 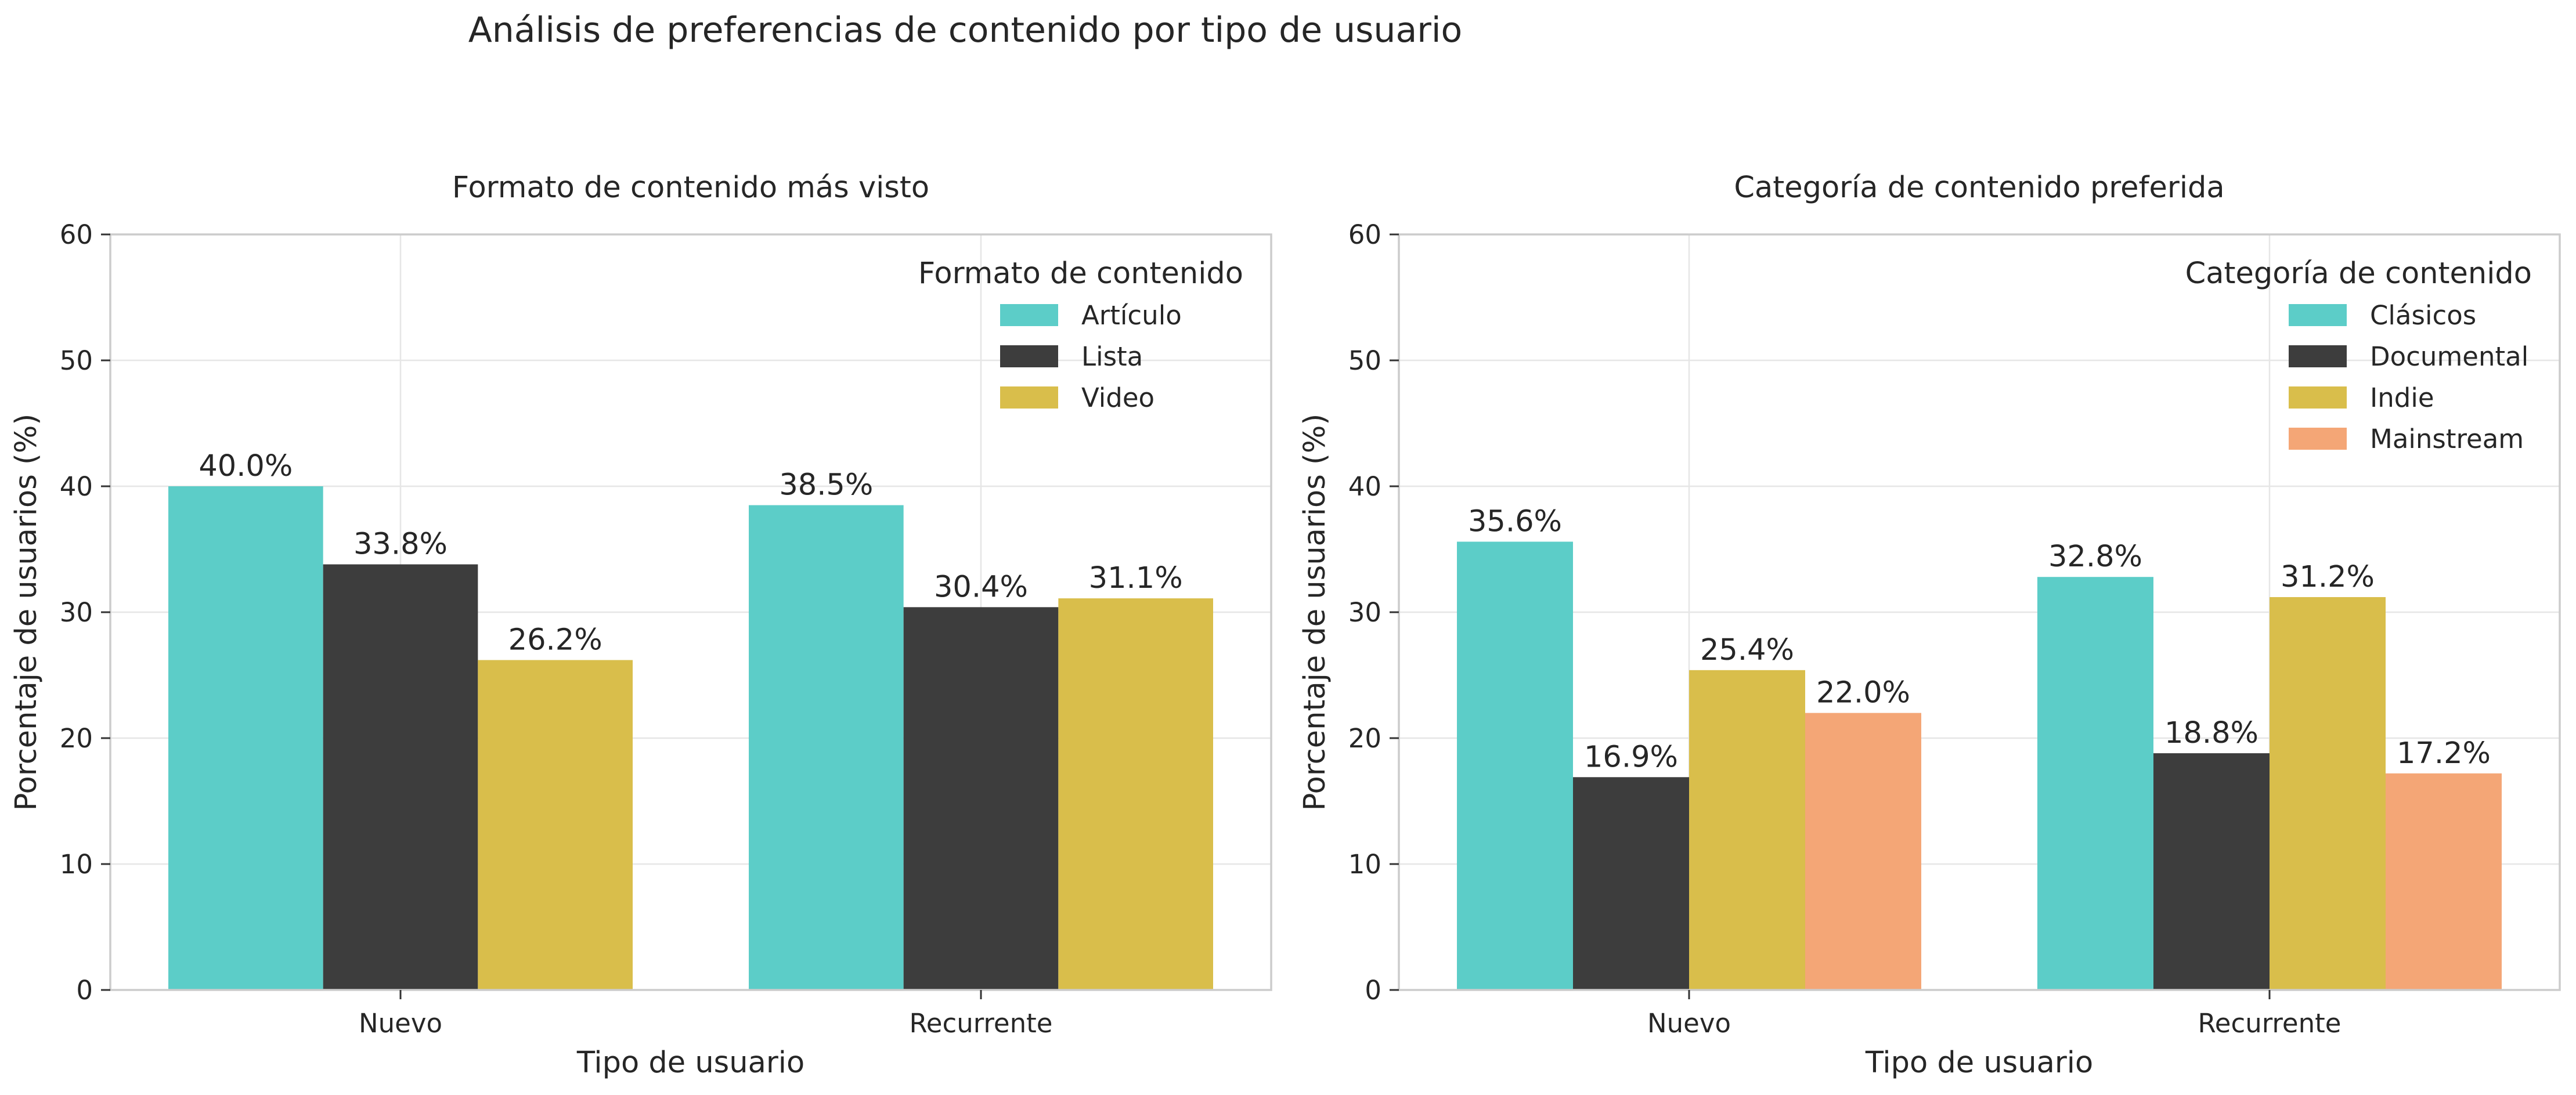 What do you see at coordinates (691, 188) in the screenshot?
I see `panel-title: Formato de contenido más visto` at bounding box center [691, 188].